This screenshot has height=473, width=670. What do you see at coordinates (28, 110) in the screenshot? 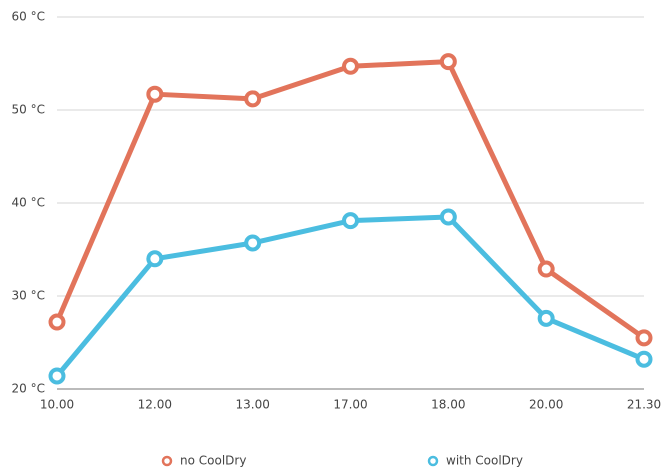
I see `y-tick-label: 50 °C` at bounding box center [28, 110].